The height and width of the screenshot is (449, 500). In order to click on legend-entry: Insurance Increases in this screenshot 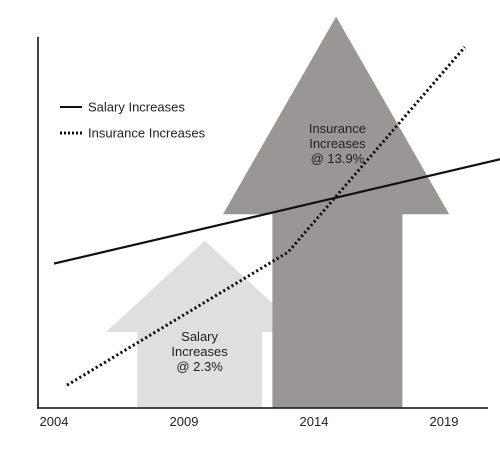, I will do `click(133, 133)`.